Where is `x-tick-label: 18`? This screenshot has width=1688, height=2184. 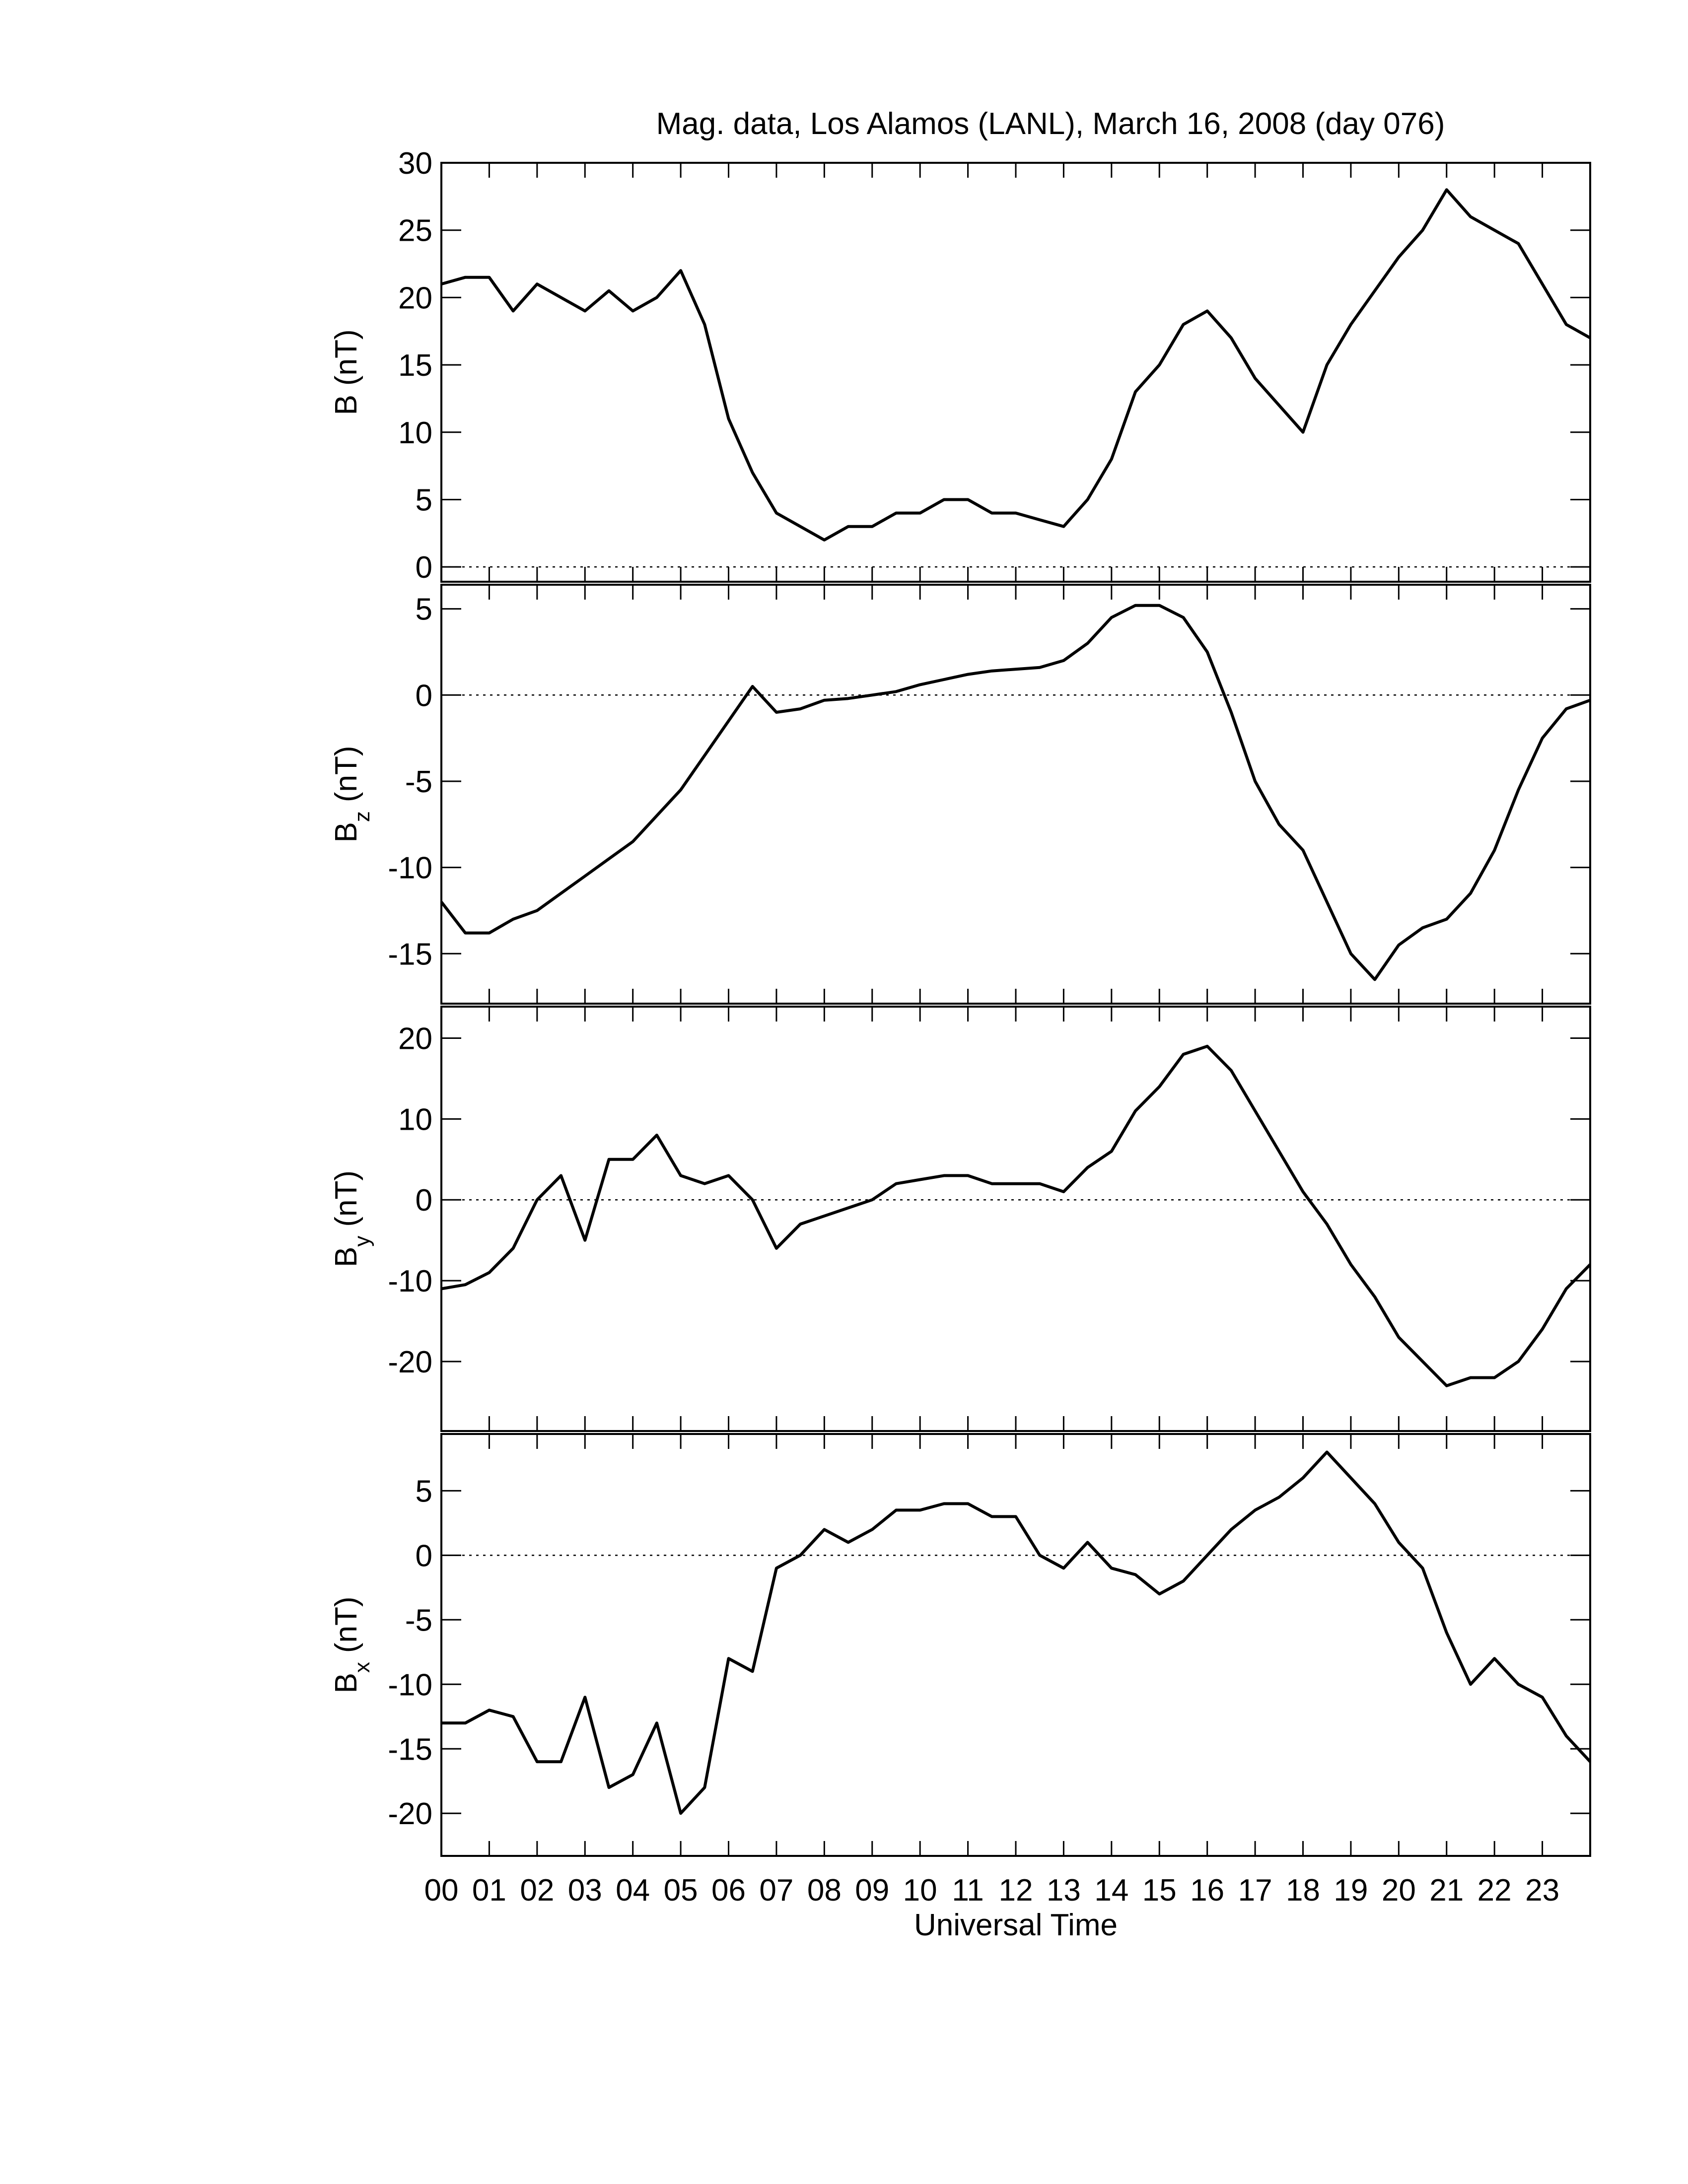
x-tick-label: 18 is located at coordinates (1303, 1890).